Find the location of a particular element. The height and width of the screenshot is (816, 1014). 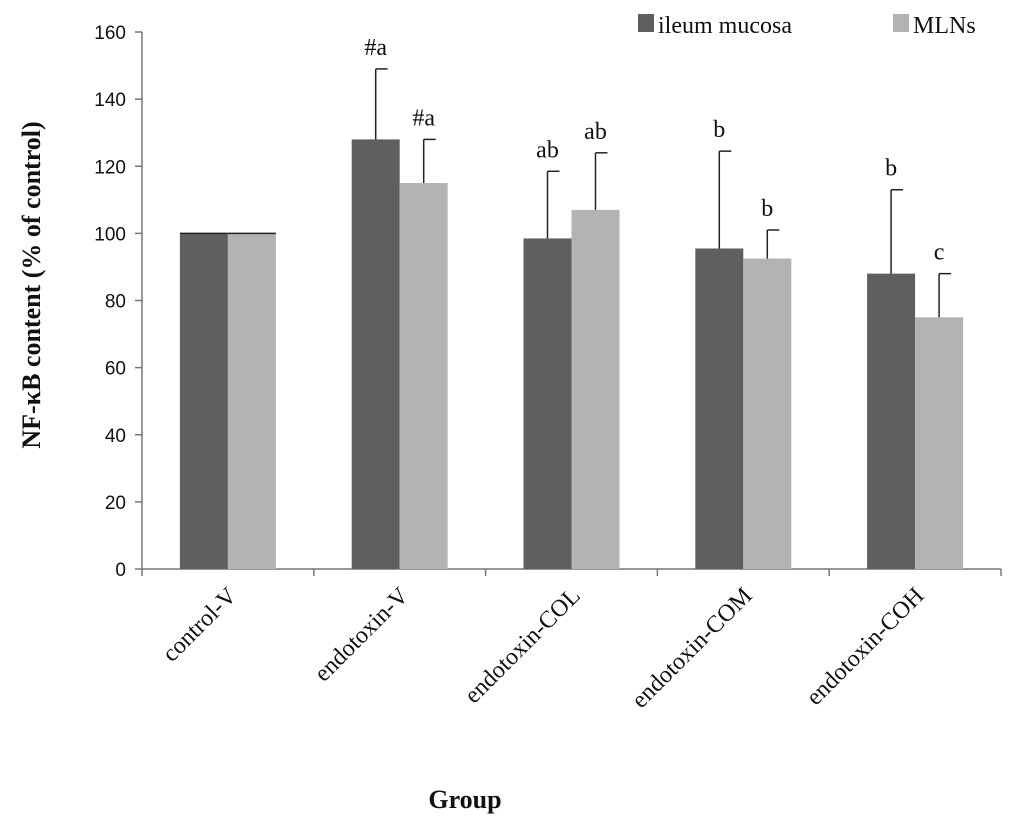

y-tick-label: 0 is located at coordinates (120, 570).